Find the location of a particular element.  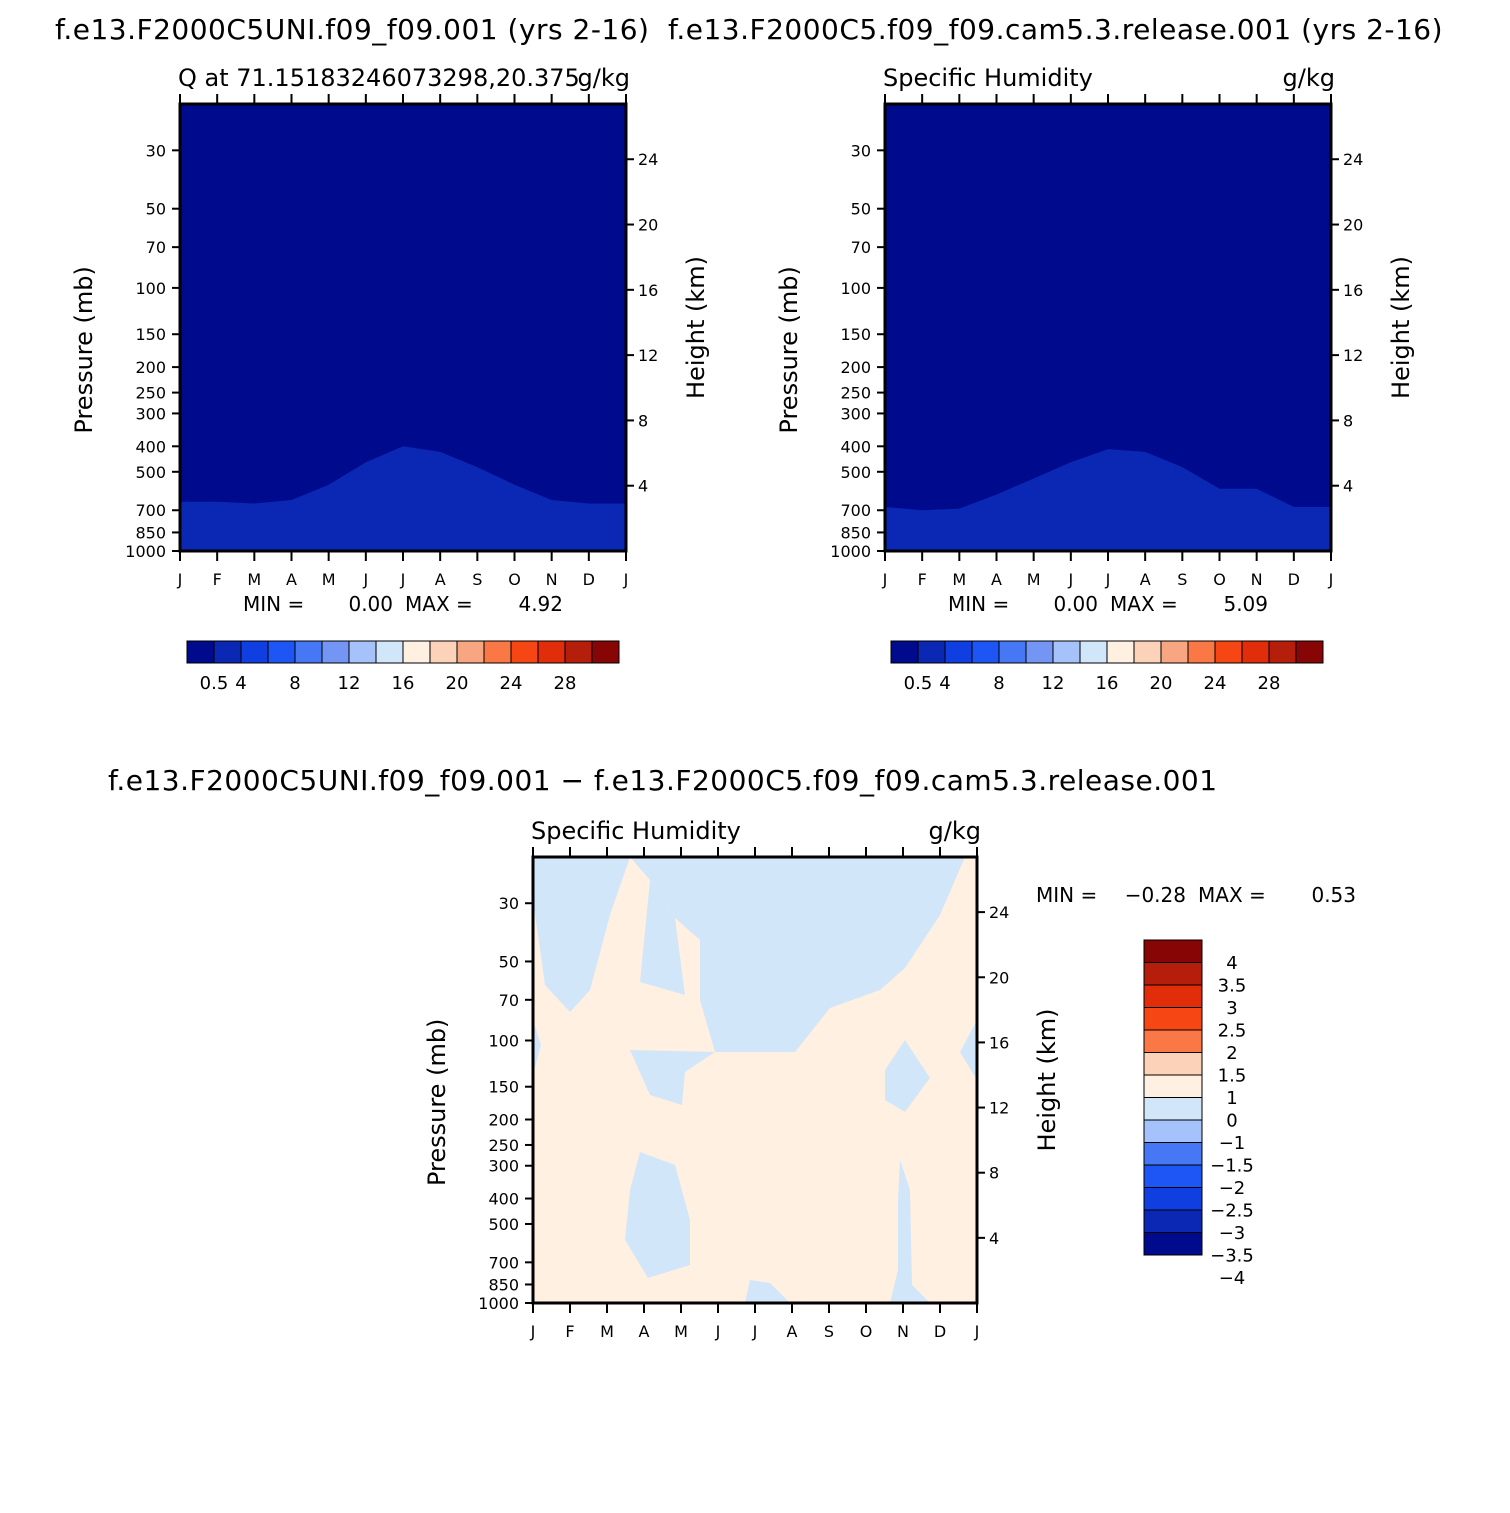

pressure-tick-label: 200 is located at coordinates (150, 367).